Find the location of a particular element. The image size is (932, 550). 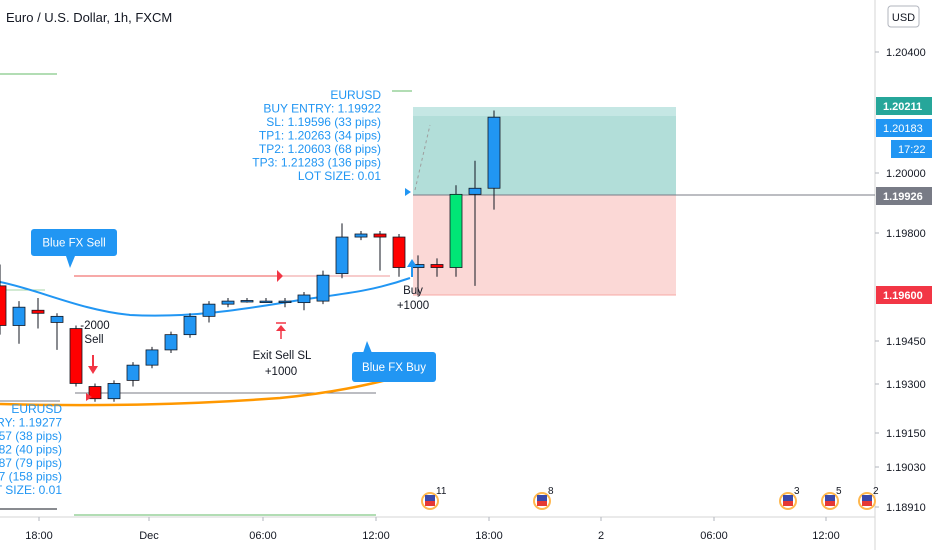

trade-info-line: 882 (40 pips) is located at coordinates (31, 450).